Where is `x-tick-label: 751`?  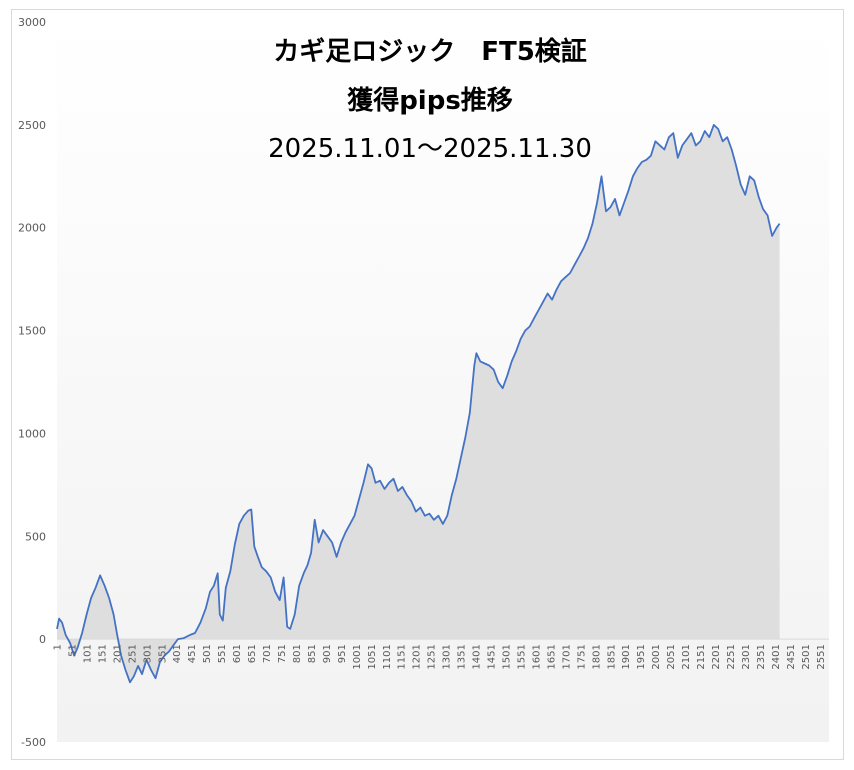
x-tick-label: 751 is located at coordinates (282, 653).